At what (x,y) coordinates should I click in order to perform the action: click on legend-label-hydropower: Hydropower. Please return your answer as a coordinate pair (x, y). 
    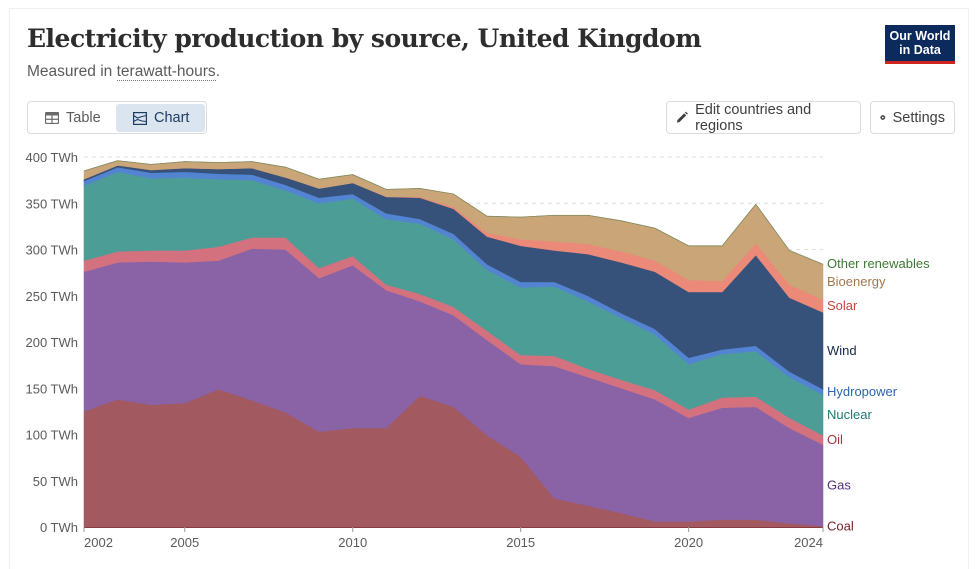
    Looking at the image, I should click on (862, 391).